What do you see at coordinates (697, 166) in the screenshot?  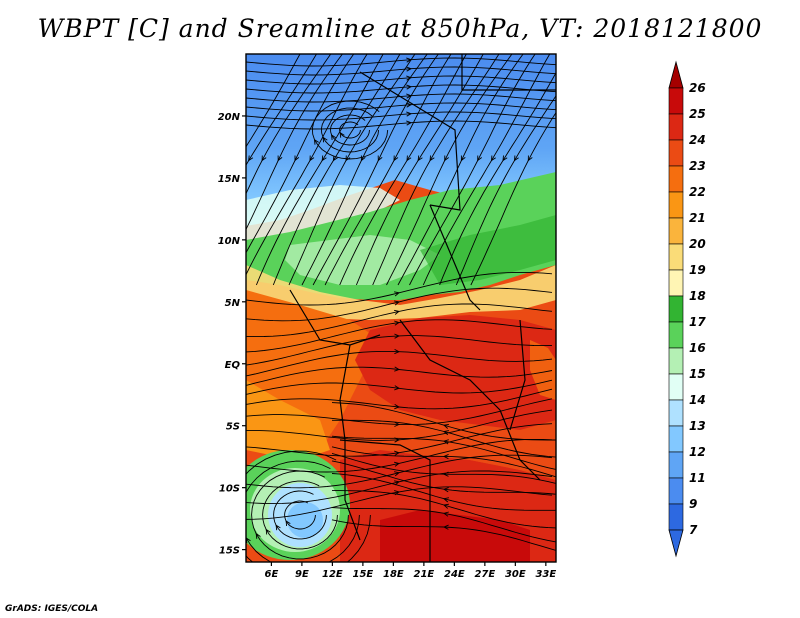 I see `colorbar-label: 23` at bounding box center [697, 166].